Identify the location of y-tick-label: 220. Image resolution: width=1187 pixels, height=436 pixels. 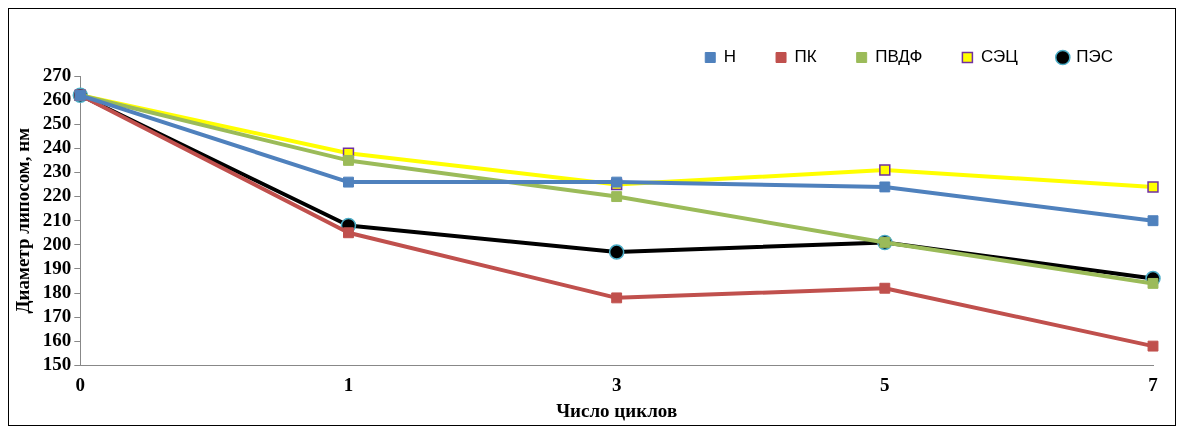
(57, 195).